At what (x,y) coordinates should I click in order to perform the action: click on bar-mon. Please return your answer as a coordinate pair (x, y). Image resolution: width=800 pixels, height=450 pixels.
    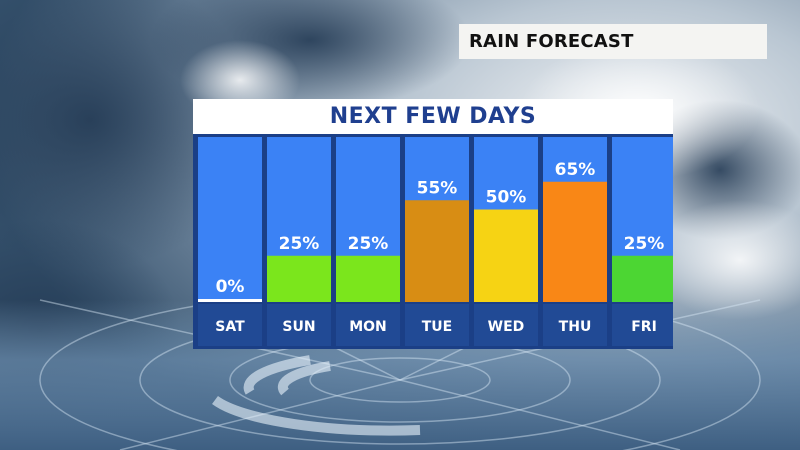
    Looking at the image, I should click on (368, 278).